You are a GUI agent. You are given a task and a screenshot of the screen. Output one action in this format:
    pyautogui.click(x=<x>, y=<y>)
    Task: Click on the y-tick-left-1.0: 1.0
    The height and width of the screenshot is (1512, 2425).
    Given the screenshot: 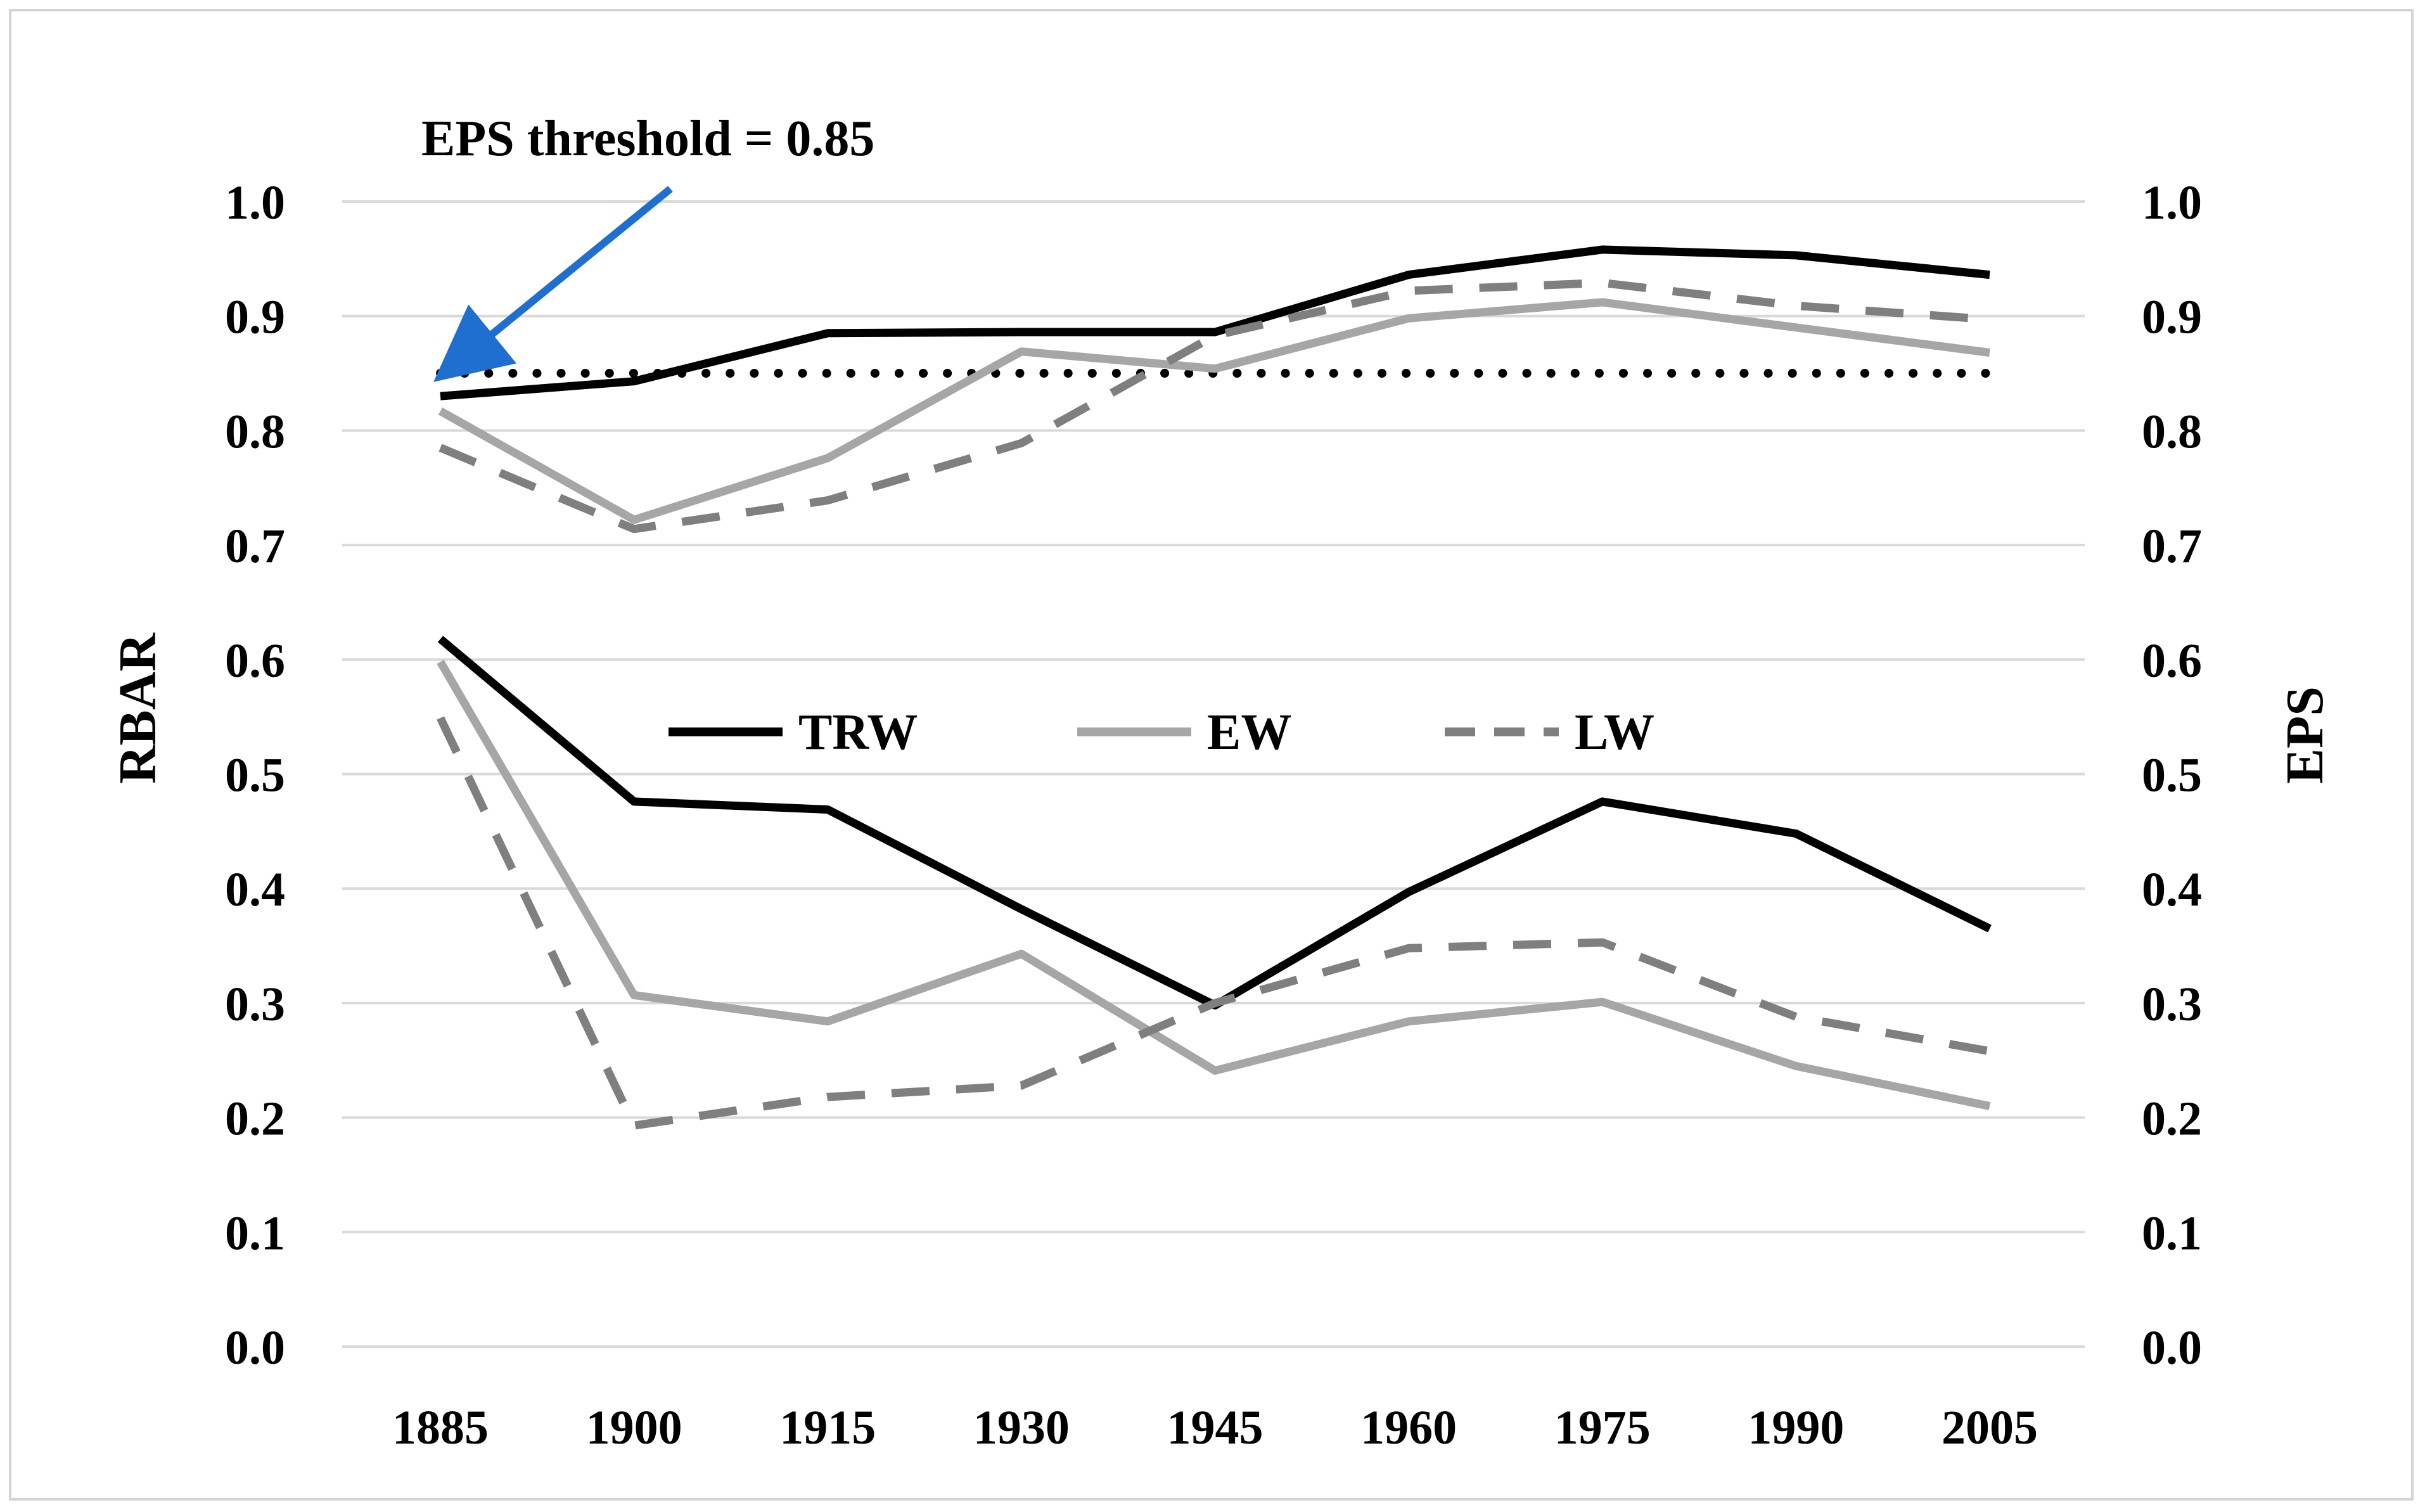 What is the action you would take?
    pyautogui.click(x=255, y=202)
    